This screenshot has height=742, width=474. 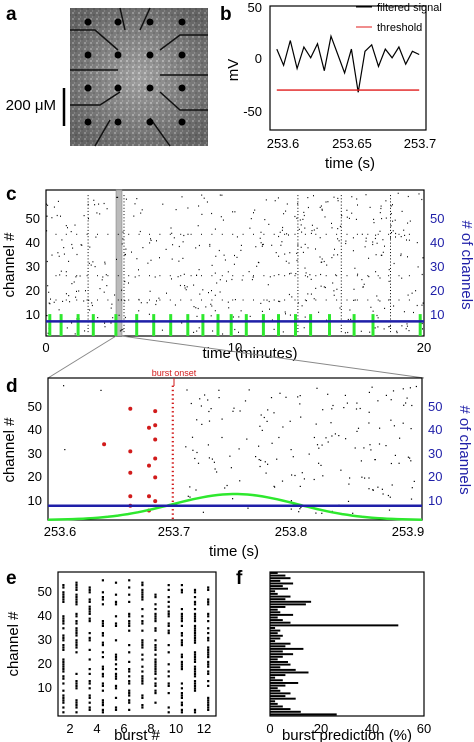 I want to click on panel-b-xlabel: time (s), so click(x=350, y=163).